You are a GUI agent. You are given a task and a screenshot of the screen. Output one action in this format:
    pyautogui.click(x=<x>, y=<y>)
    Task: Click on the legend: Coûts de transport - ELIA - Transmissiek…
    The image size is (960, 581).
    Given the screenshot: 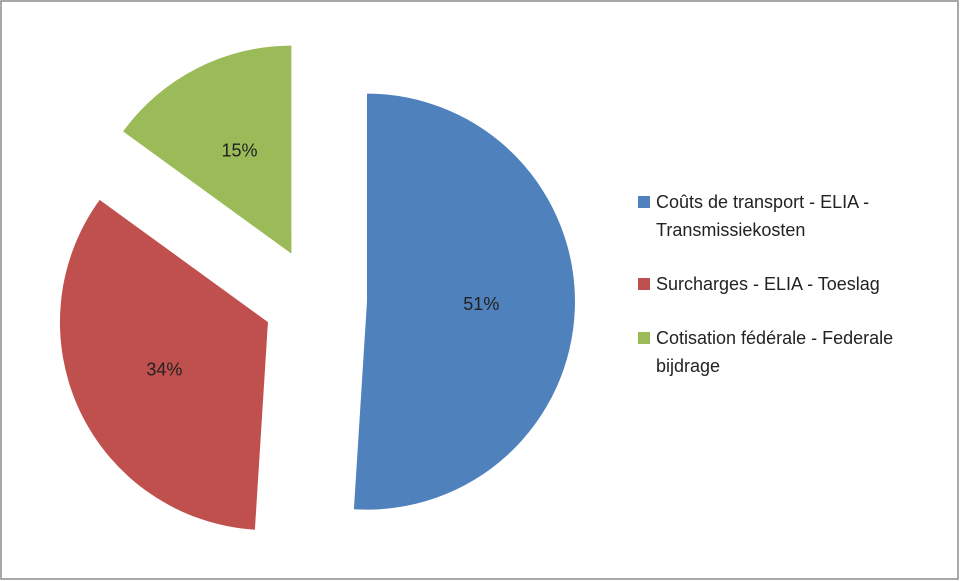 What is the action you would take?
    pyautogui.click(x=788, y=297)
    